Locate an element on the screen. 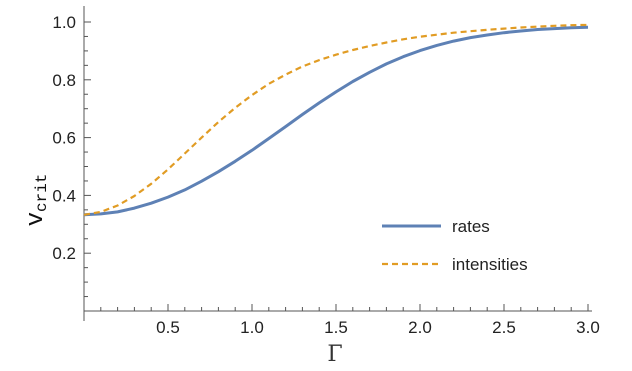 The height and width of the screenshot is (371, 632). y-tick-label: 0.6 is located at coordinates (64, 138).